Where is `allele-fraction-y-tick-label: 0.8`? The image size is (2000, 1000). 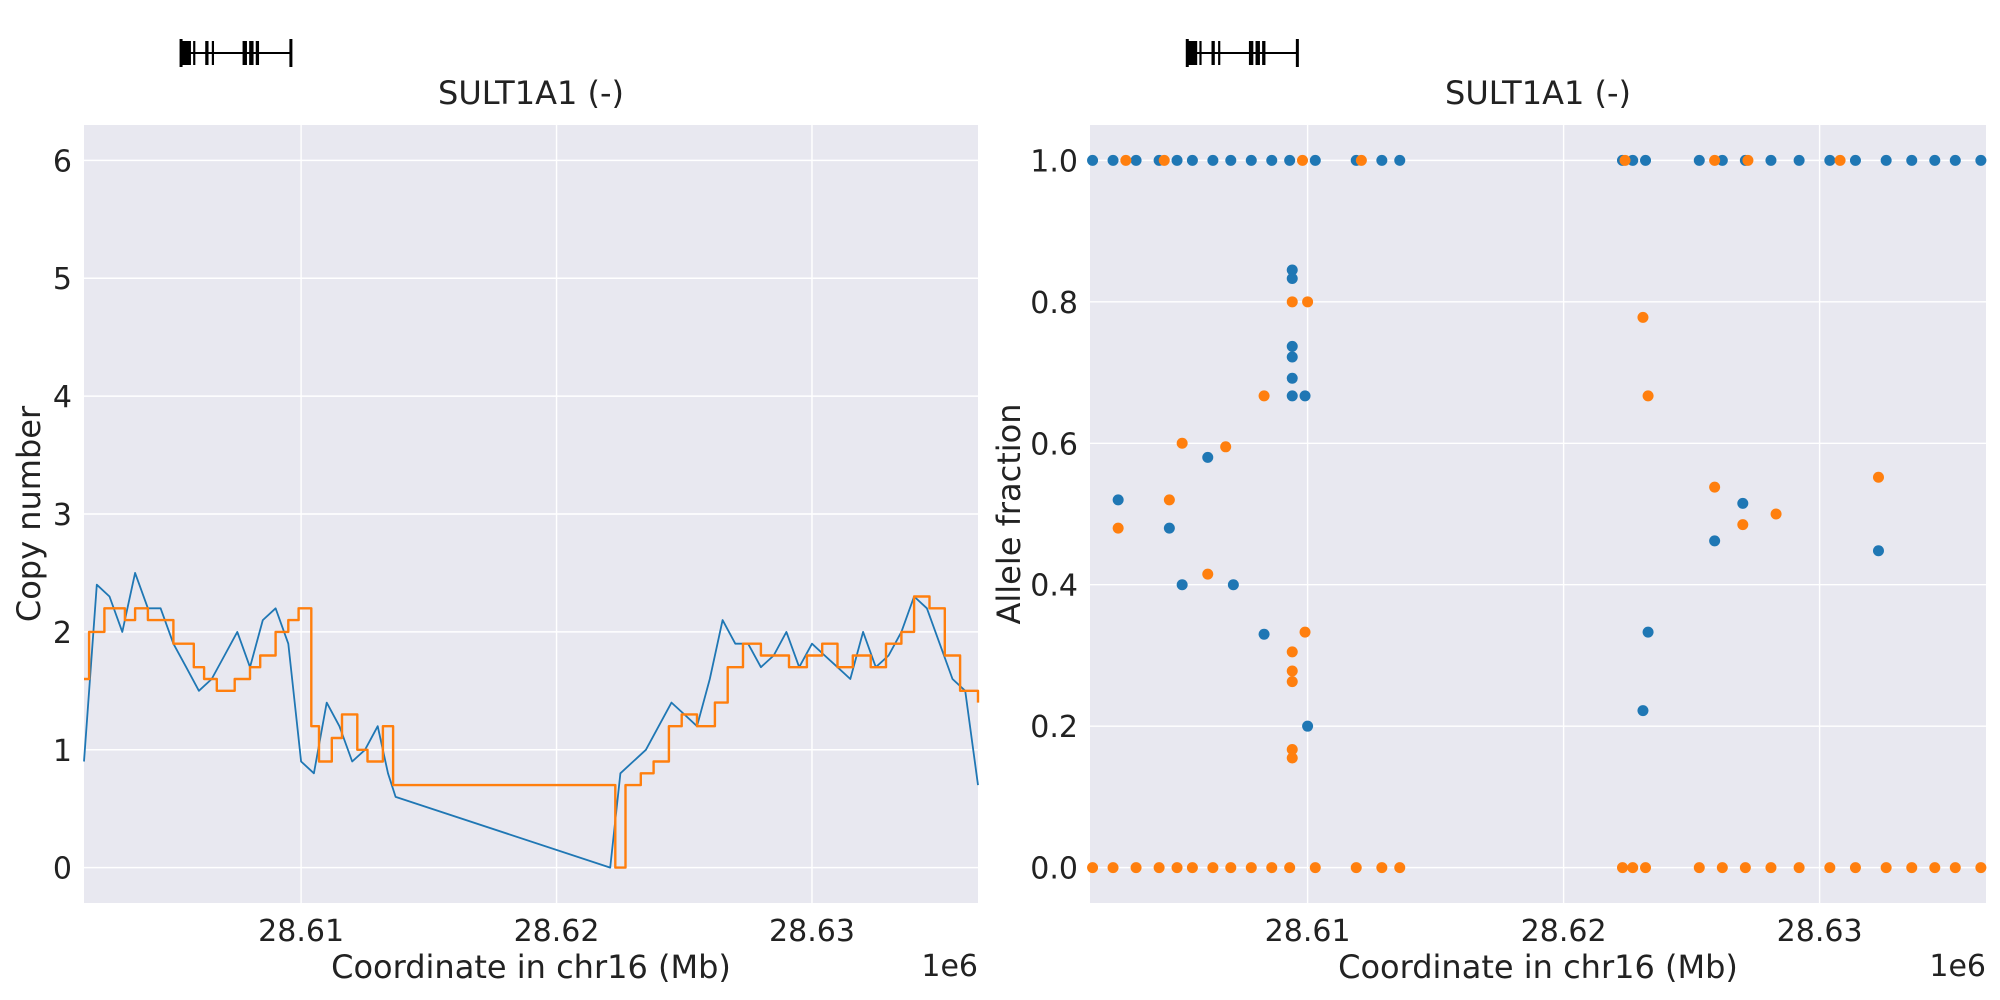
allele-fraction-y-tick-label: 0.8 is located at coordinates (1054, 303).